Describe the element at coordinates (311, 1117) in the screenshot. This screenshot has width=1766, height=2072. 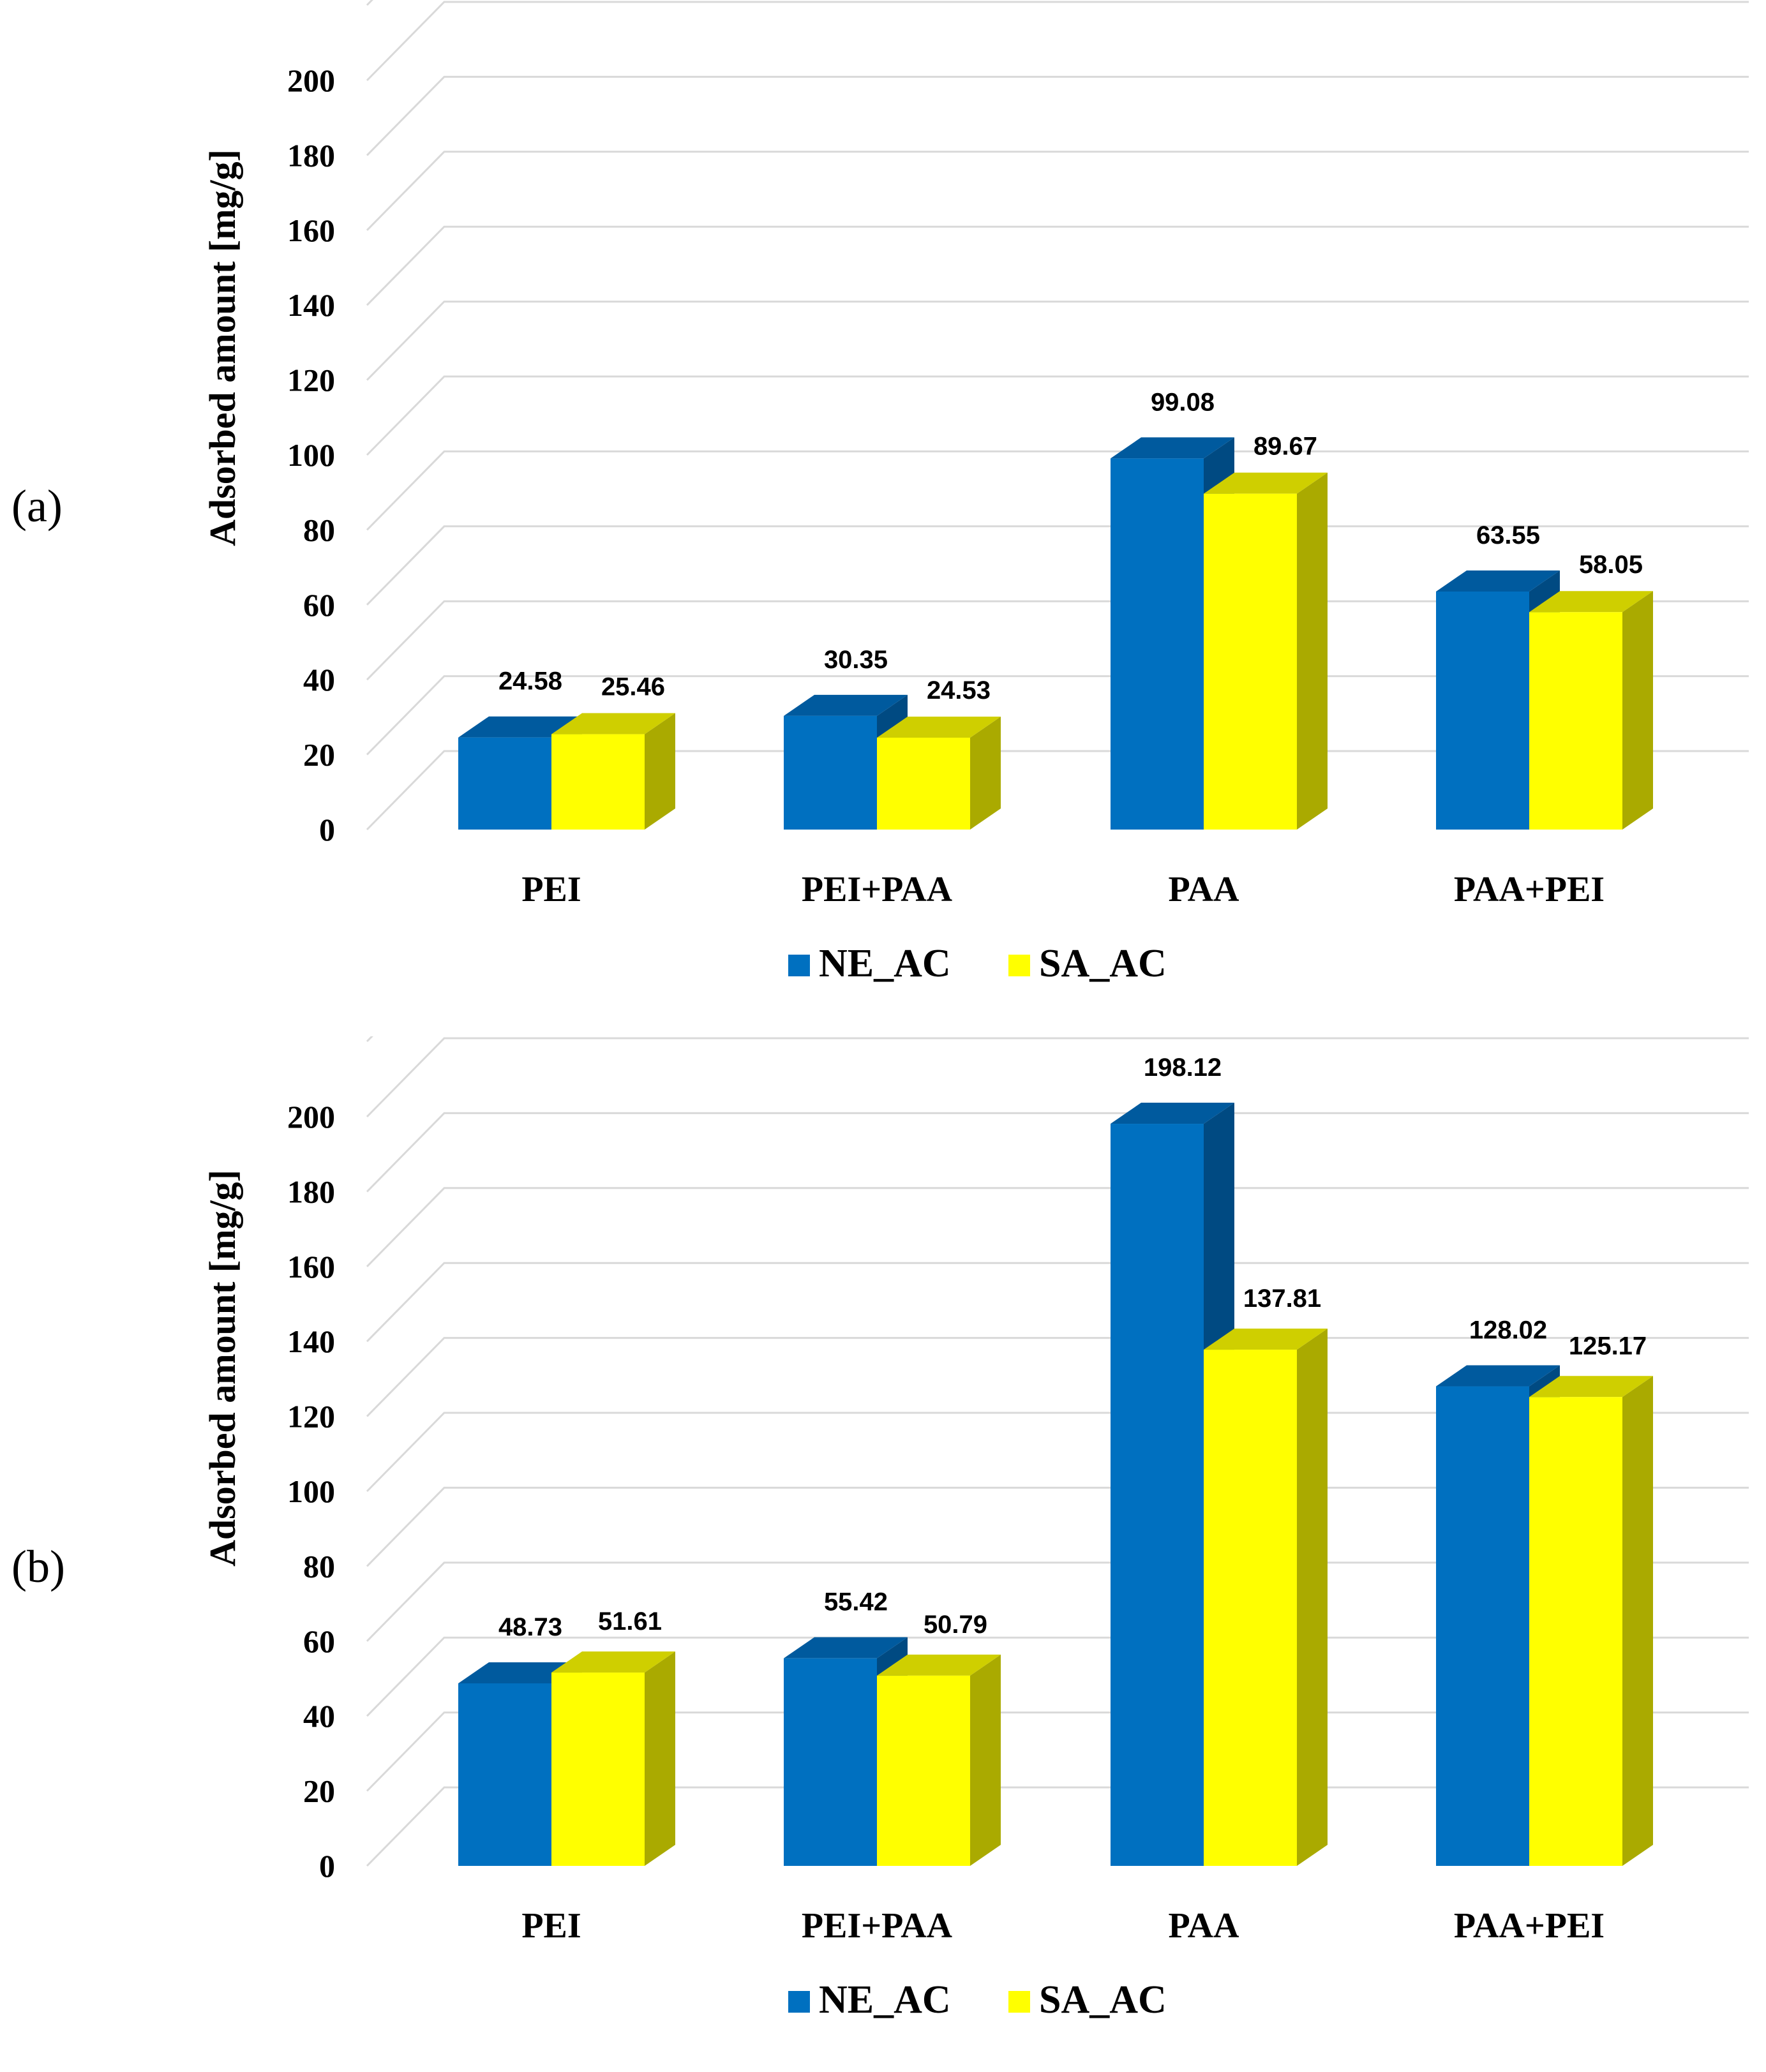
I see `y-tick-label-1-10: 200` at that location.